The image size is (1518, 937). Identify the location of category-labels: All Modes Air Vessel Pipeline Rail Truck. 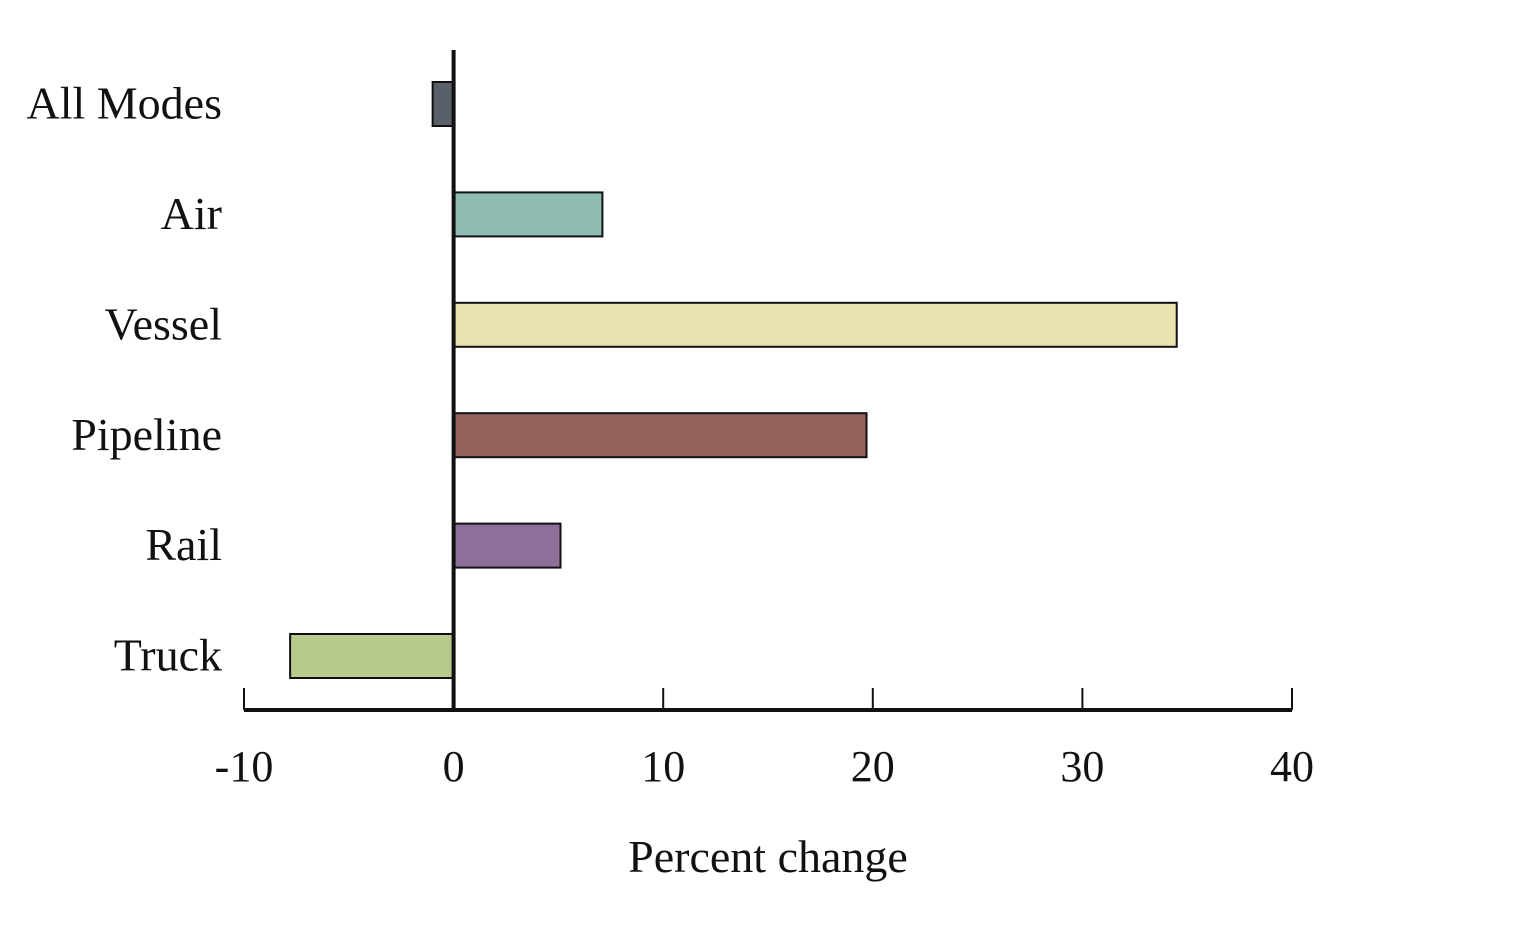
(125, 379).